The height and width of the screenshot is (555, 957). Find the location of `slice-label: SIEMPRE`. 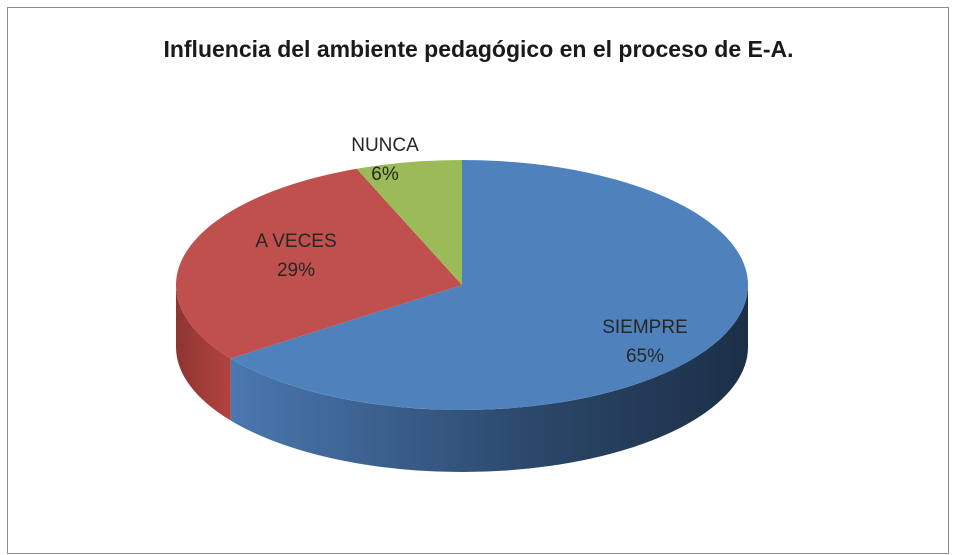

slice-label: SIEMPRE is located at coordinates (645, 327).